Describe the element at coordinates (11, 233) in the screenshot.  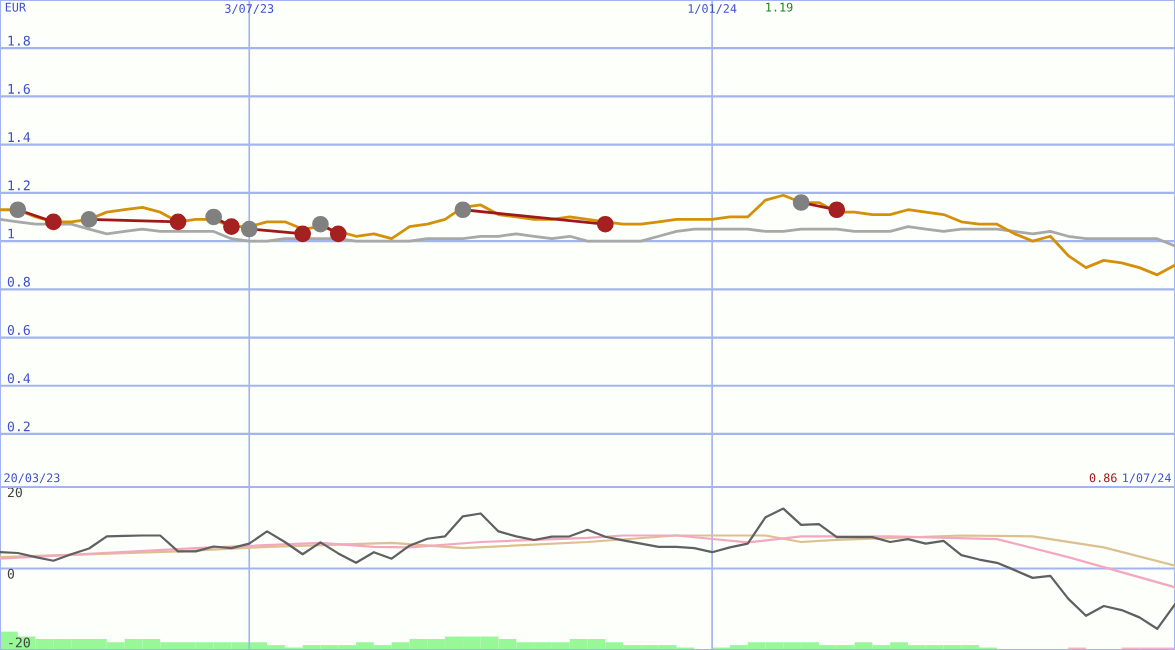
I see `y-tick-label: 1` at that location.